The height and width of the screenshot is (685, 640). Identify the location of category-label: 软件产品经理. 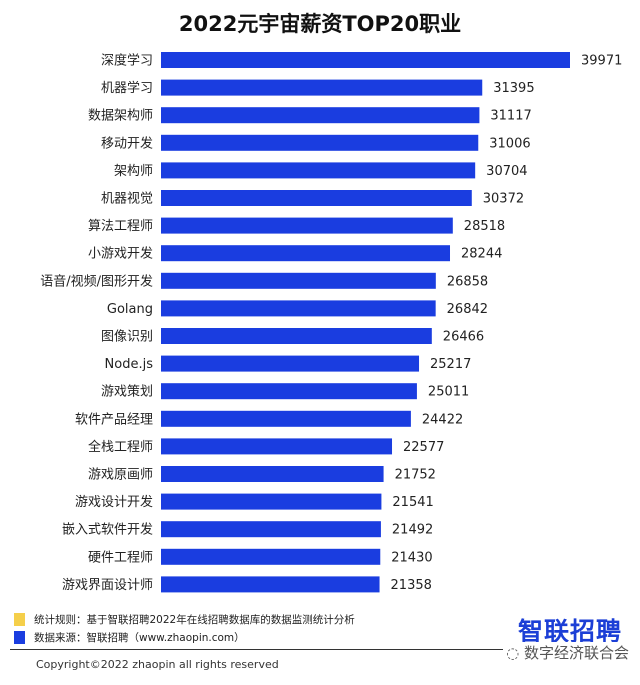
(114, 419).